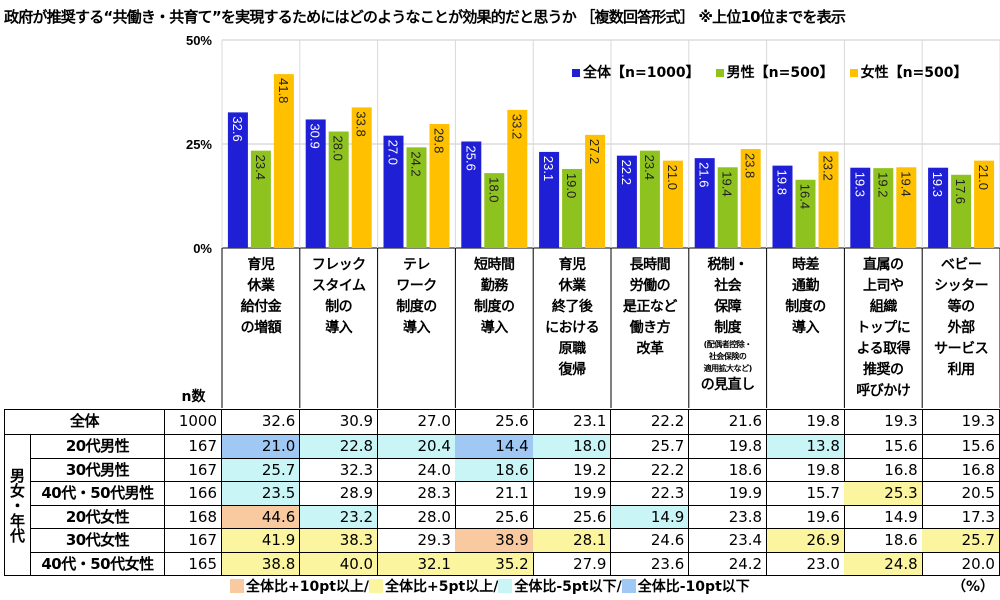 The width and height of the screenshot is (1000, 600). Describe the element at coordinates (961, 517) in the screenshot. I see `table-cell: 17.3` at that location.